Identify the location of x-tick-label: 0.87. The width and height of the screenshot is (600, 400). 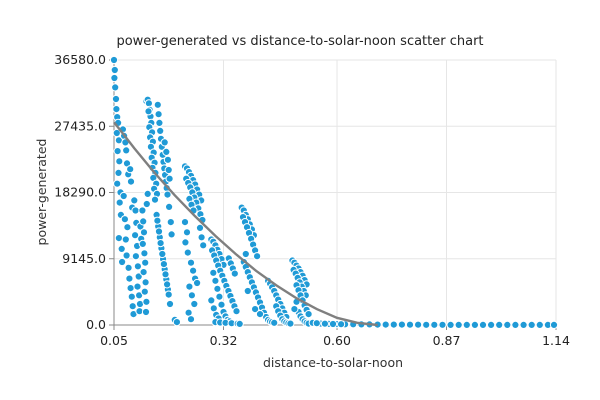
(447, 340).